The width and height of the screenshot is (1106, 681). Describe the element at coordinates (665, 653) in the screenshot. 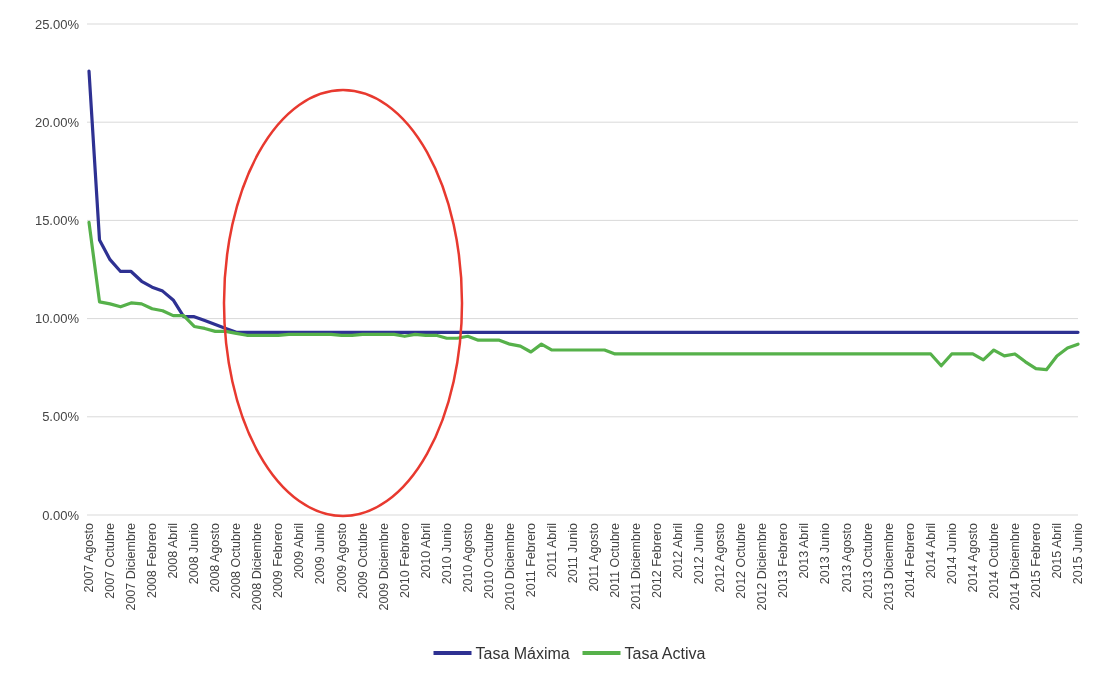

I see `legend-label: Tasa Activa` at that location.